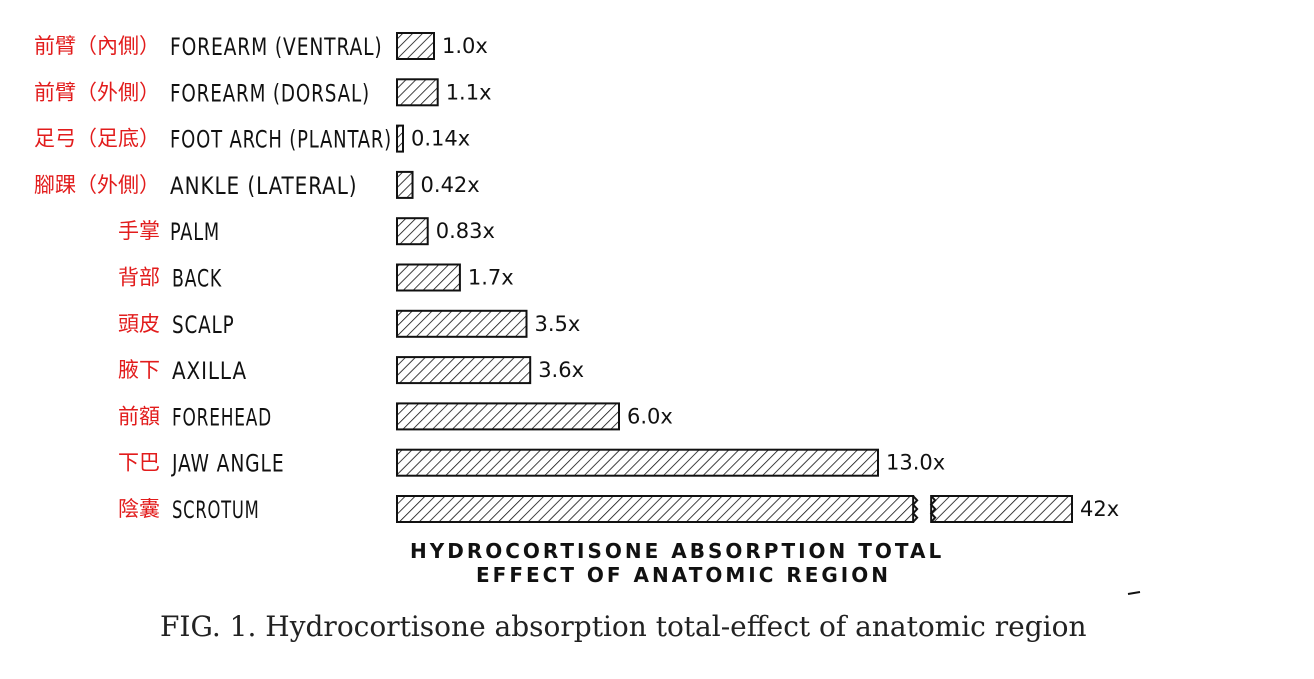 The image size is (1314, 679). What do you see at coordinates (139, 416) in the screenshot?
I see `category-label-zh: 前額` at bounding box center [139, 416].